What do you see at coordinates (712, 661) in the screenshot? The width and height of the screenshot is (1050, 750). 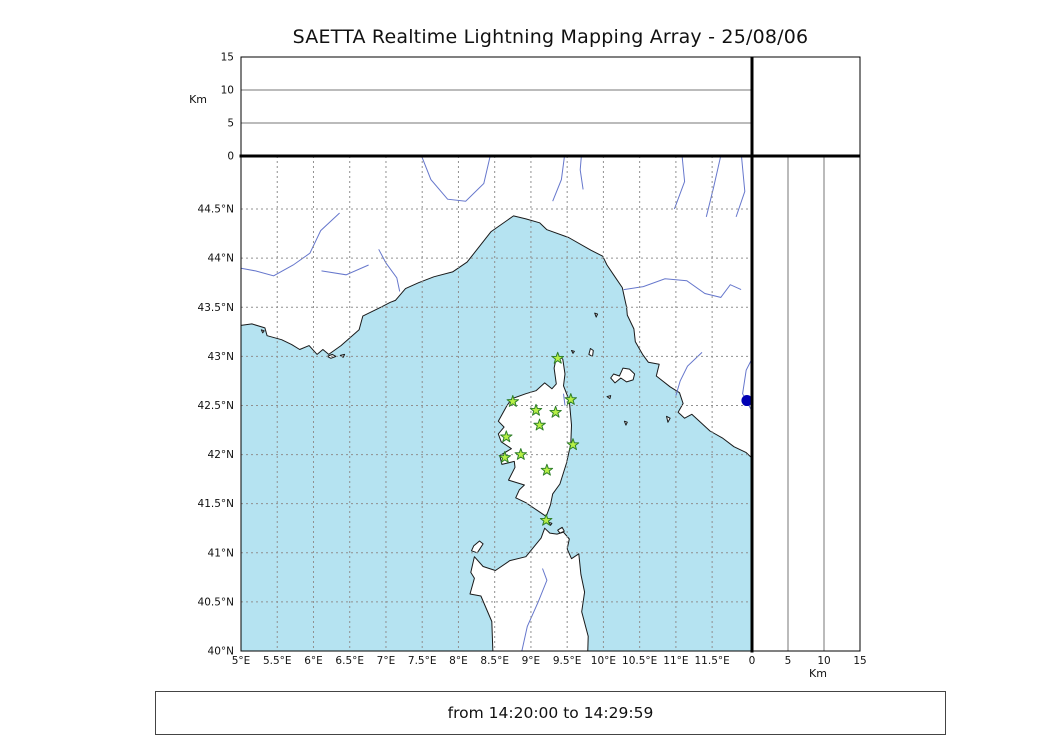 I see `lon-tick-label: 11.5°E` at bounding box center [712, 661].